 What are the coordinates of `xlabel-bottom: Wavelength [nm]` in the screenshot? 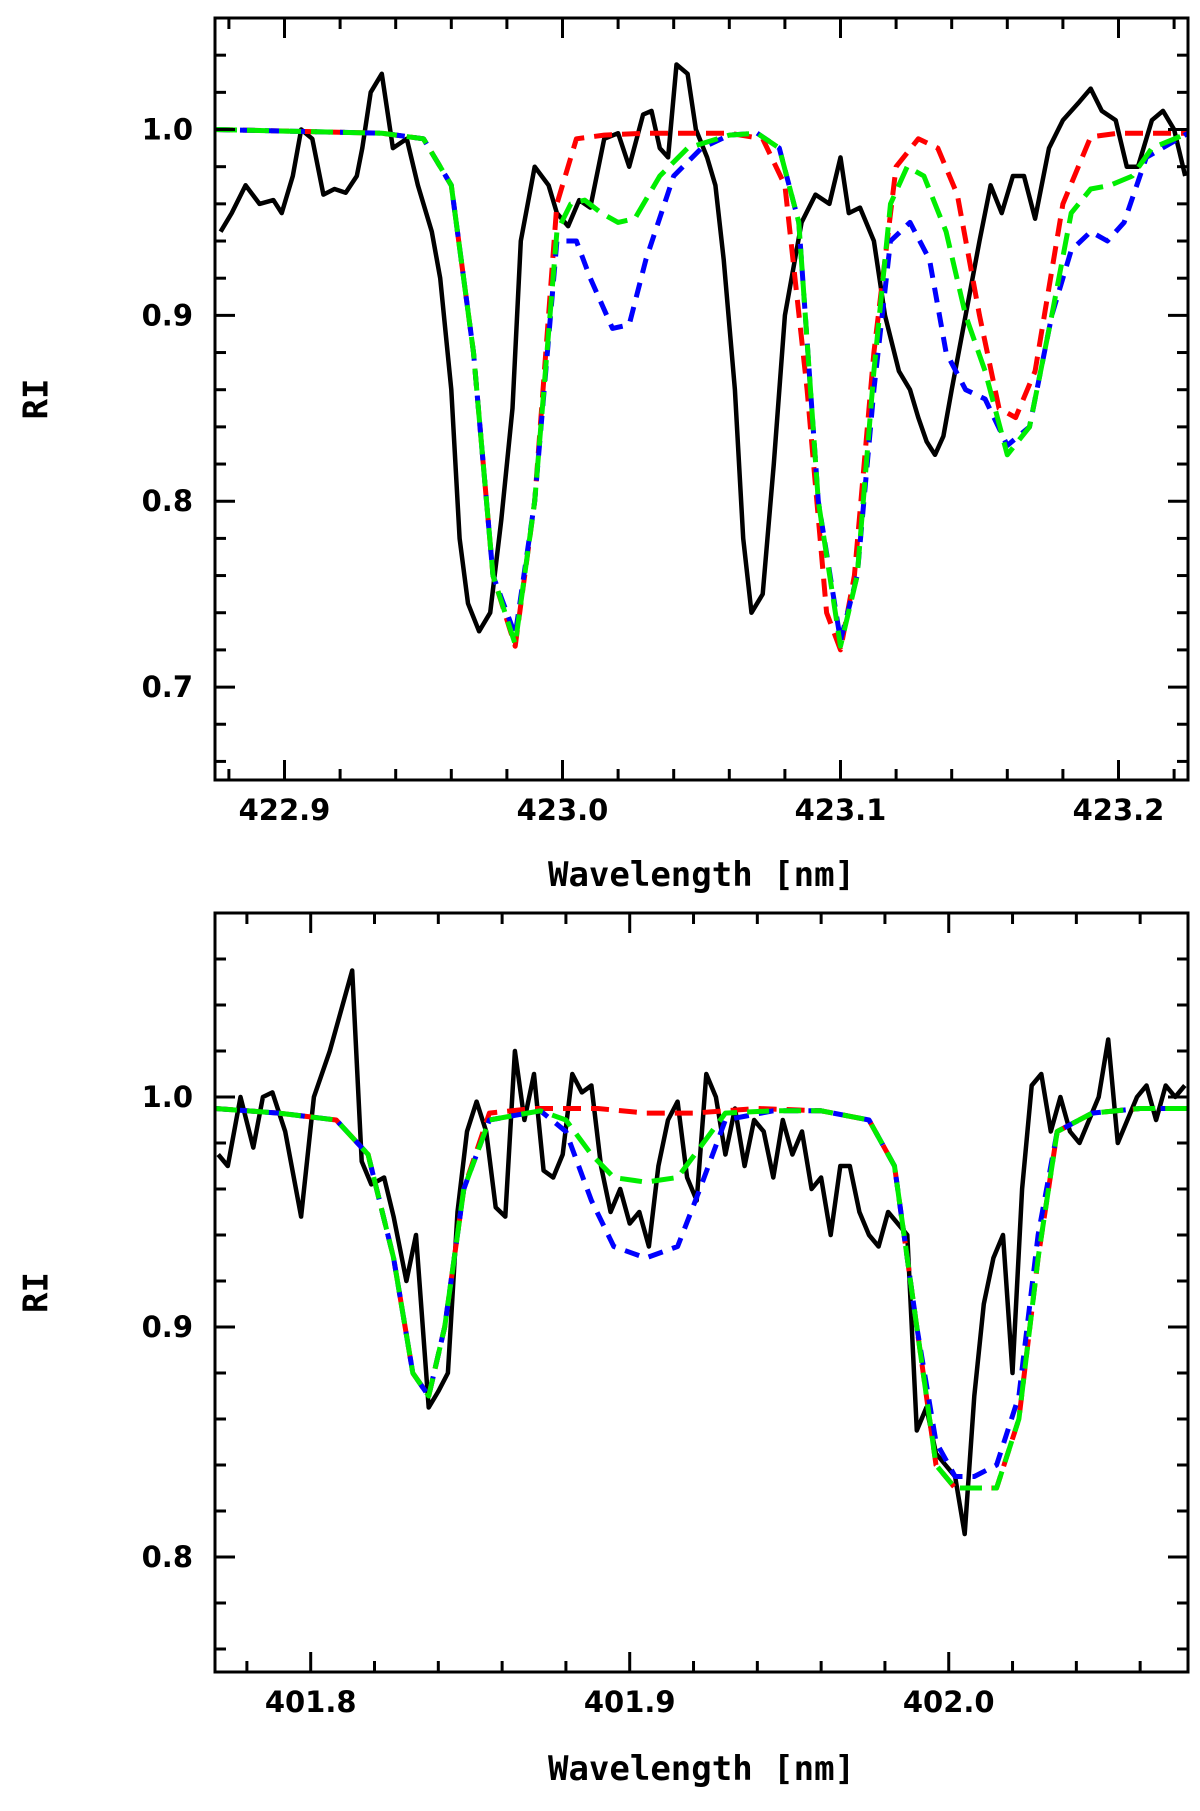 It's located at (701, 1769).